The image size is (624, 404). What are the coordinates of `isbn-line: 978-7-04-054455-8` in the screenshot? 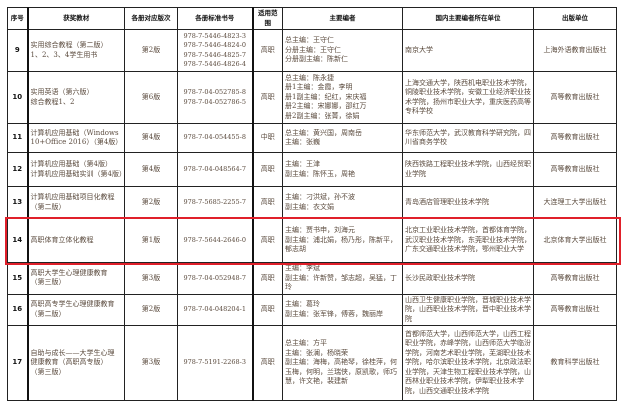 It's located at (215, 137).